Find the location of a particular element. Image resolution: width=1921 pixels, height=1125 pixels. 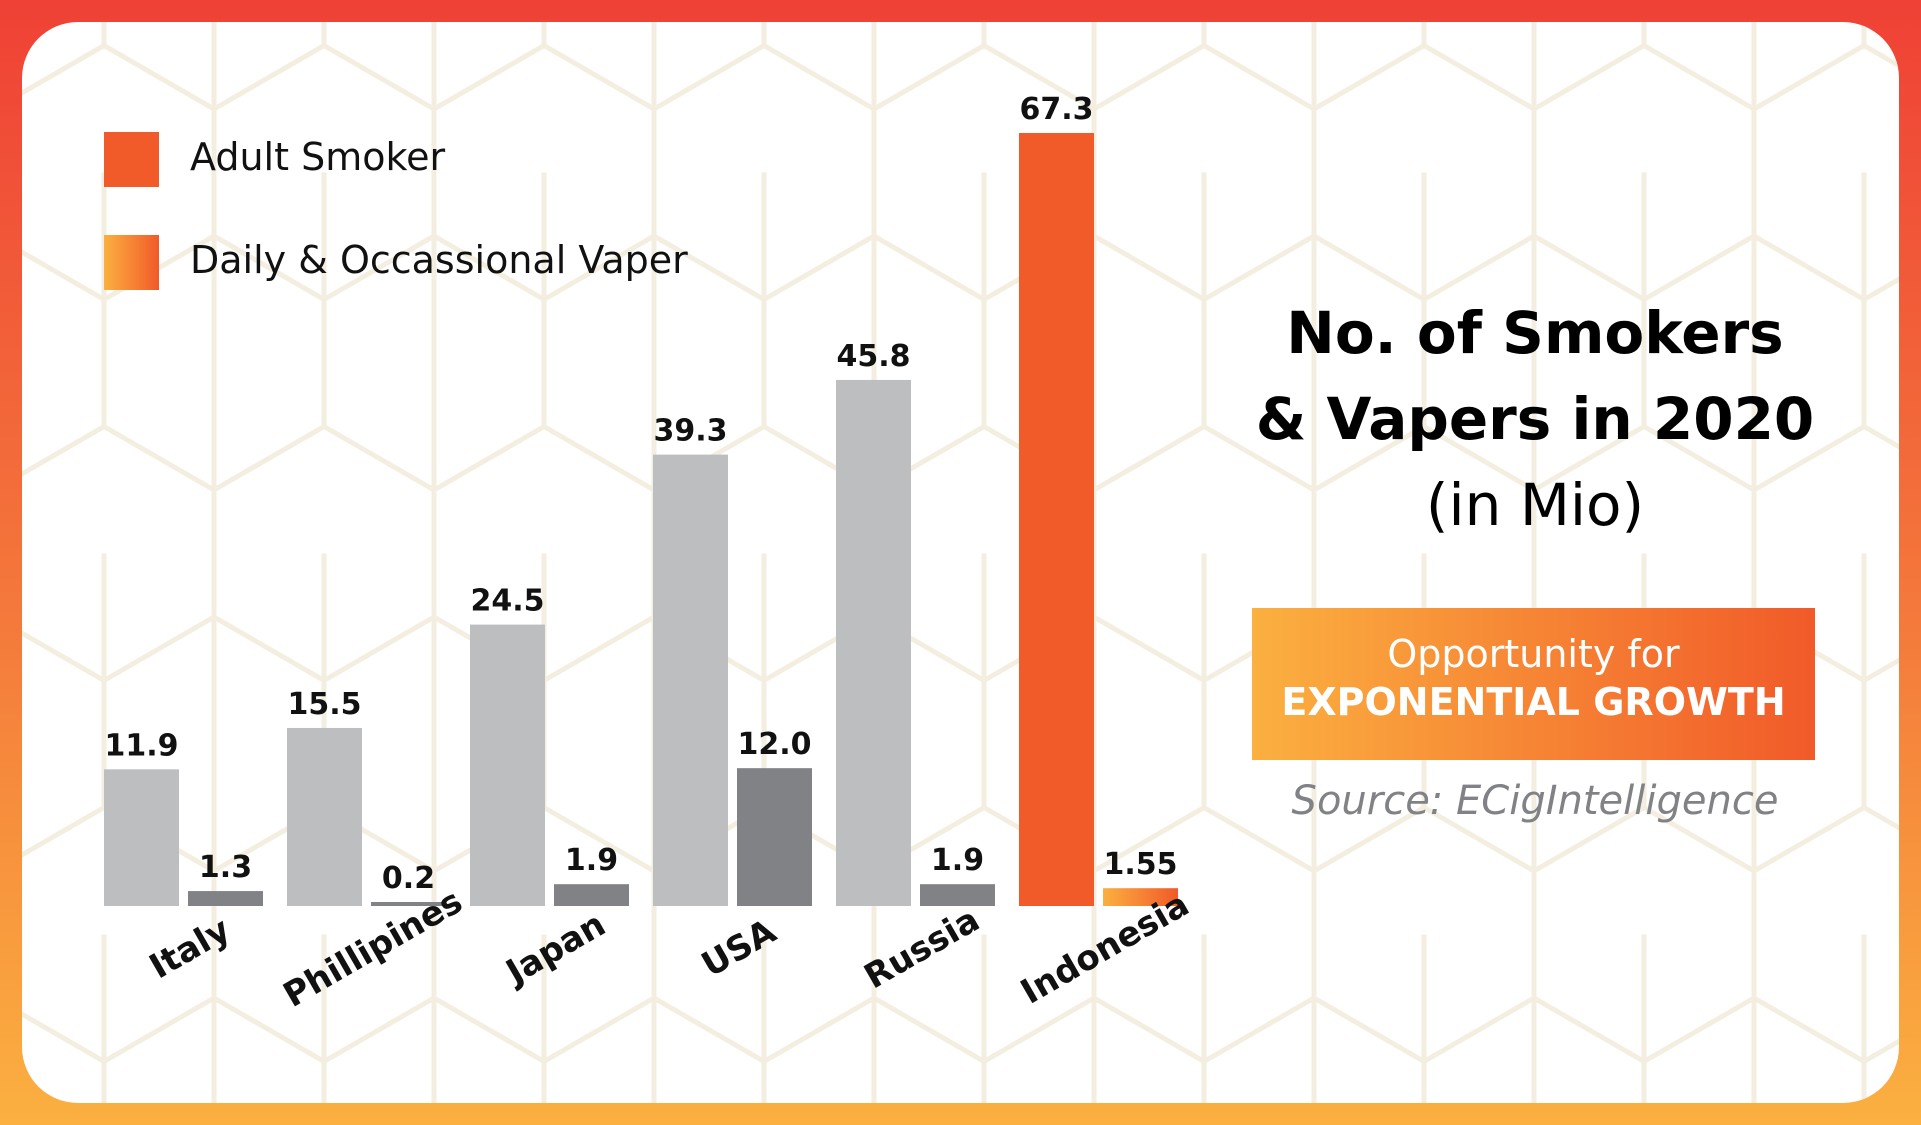

opportunity-banner: Opportunity for EXPONENTIAL GROWTH is located at coordinates (1533, 684).